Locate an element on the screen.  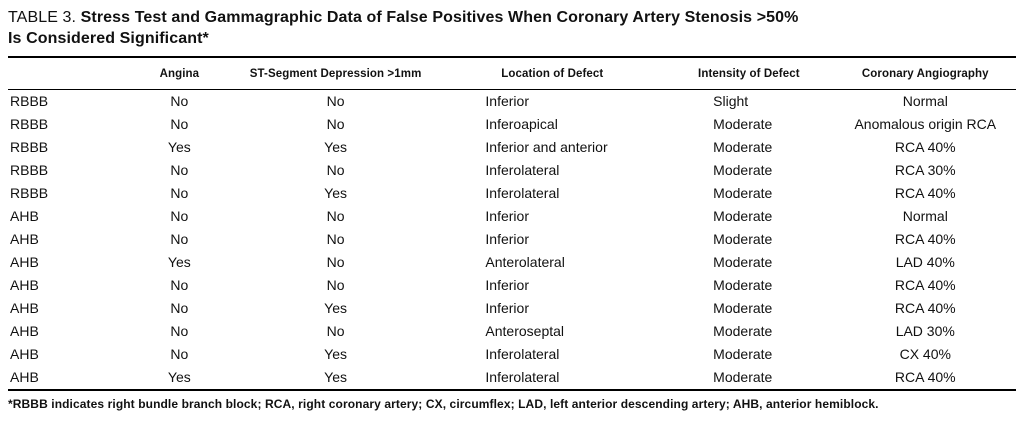
table-row: AHB Yes Yes Inferolateral Moderate RCA 40% is located at coordinates (512, 378).